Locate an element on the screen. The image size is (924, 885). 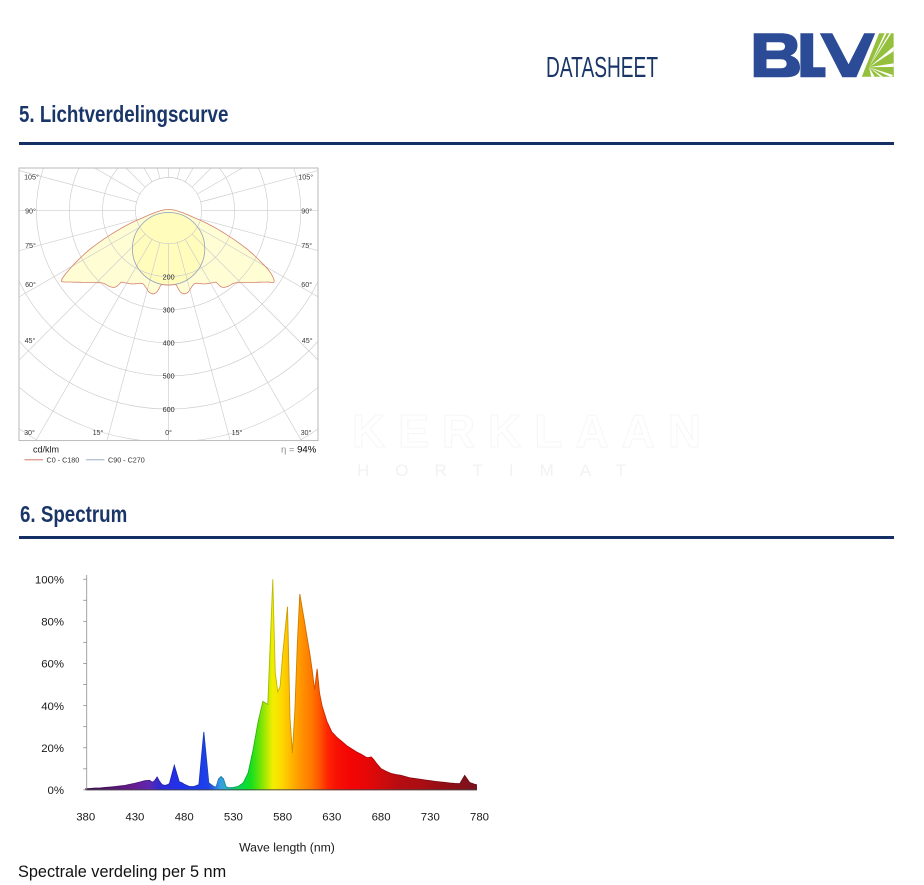
svg-text: 680 is located at coordinates (381, 818).